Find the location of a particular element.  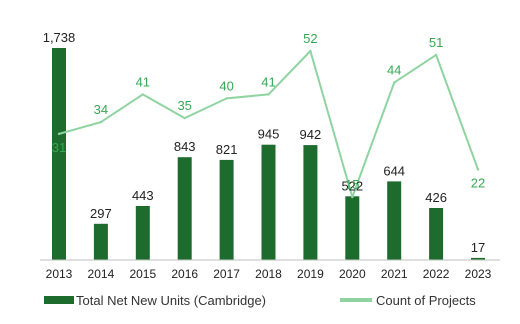

bar-2020 is located at coordinates (352, 228).